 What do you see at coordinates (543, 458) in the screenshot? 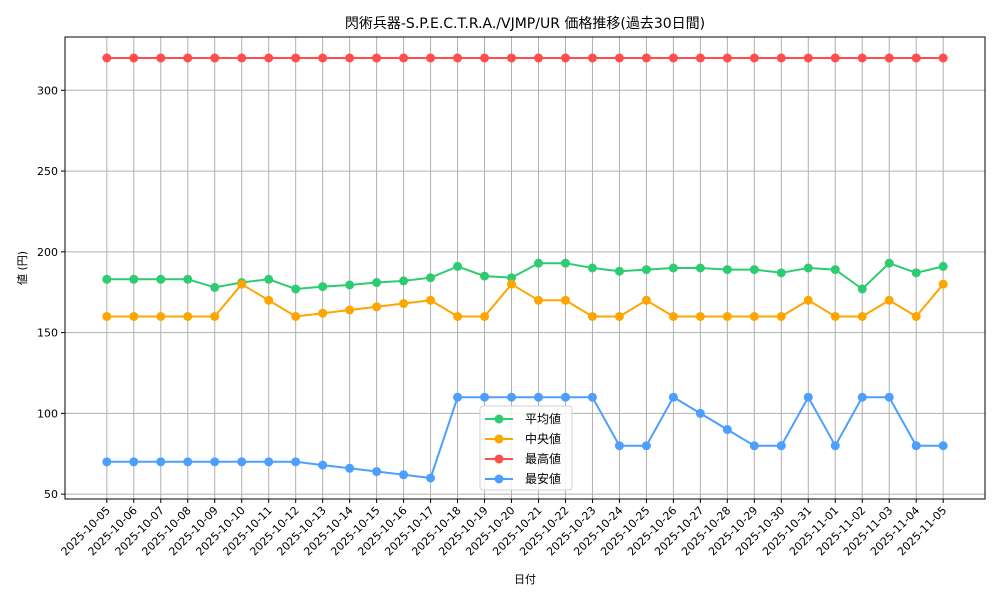
I see `legend-label: 最高値` at bounding box center [543, 458].